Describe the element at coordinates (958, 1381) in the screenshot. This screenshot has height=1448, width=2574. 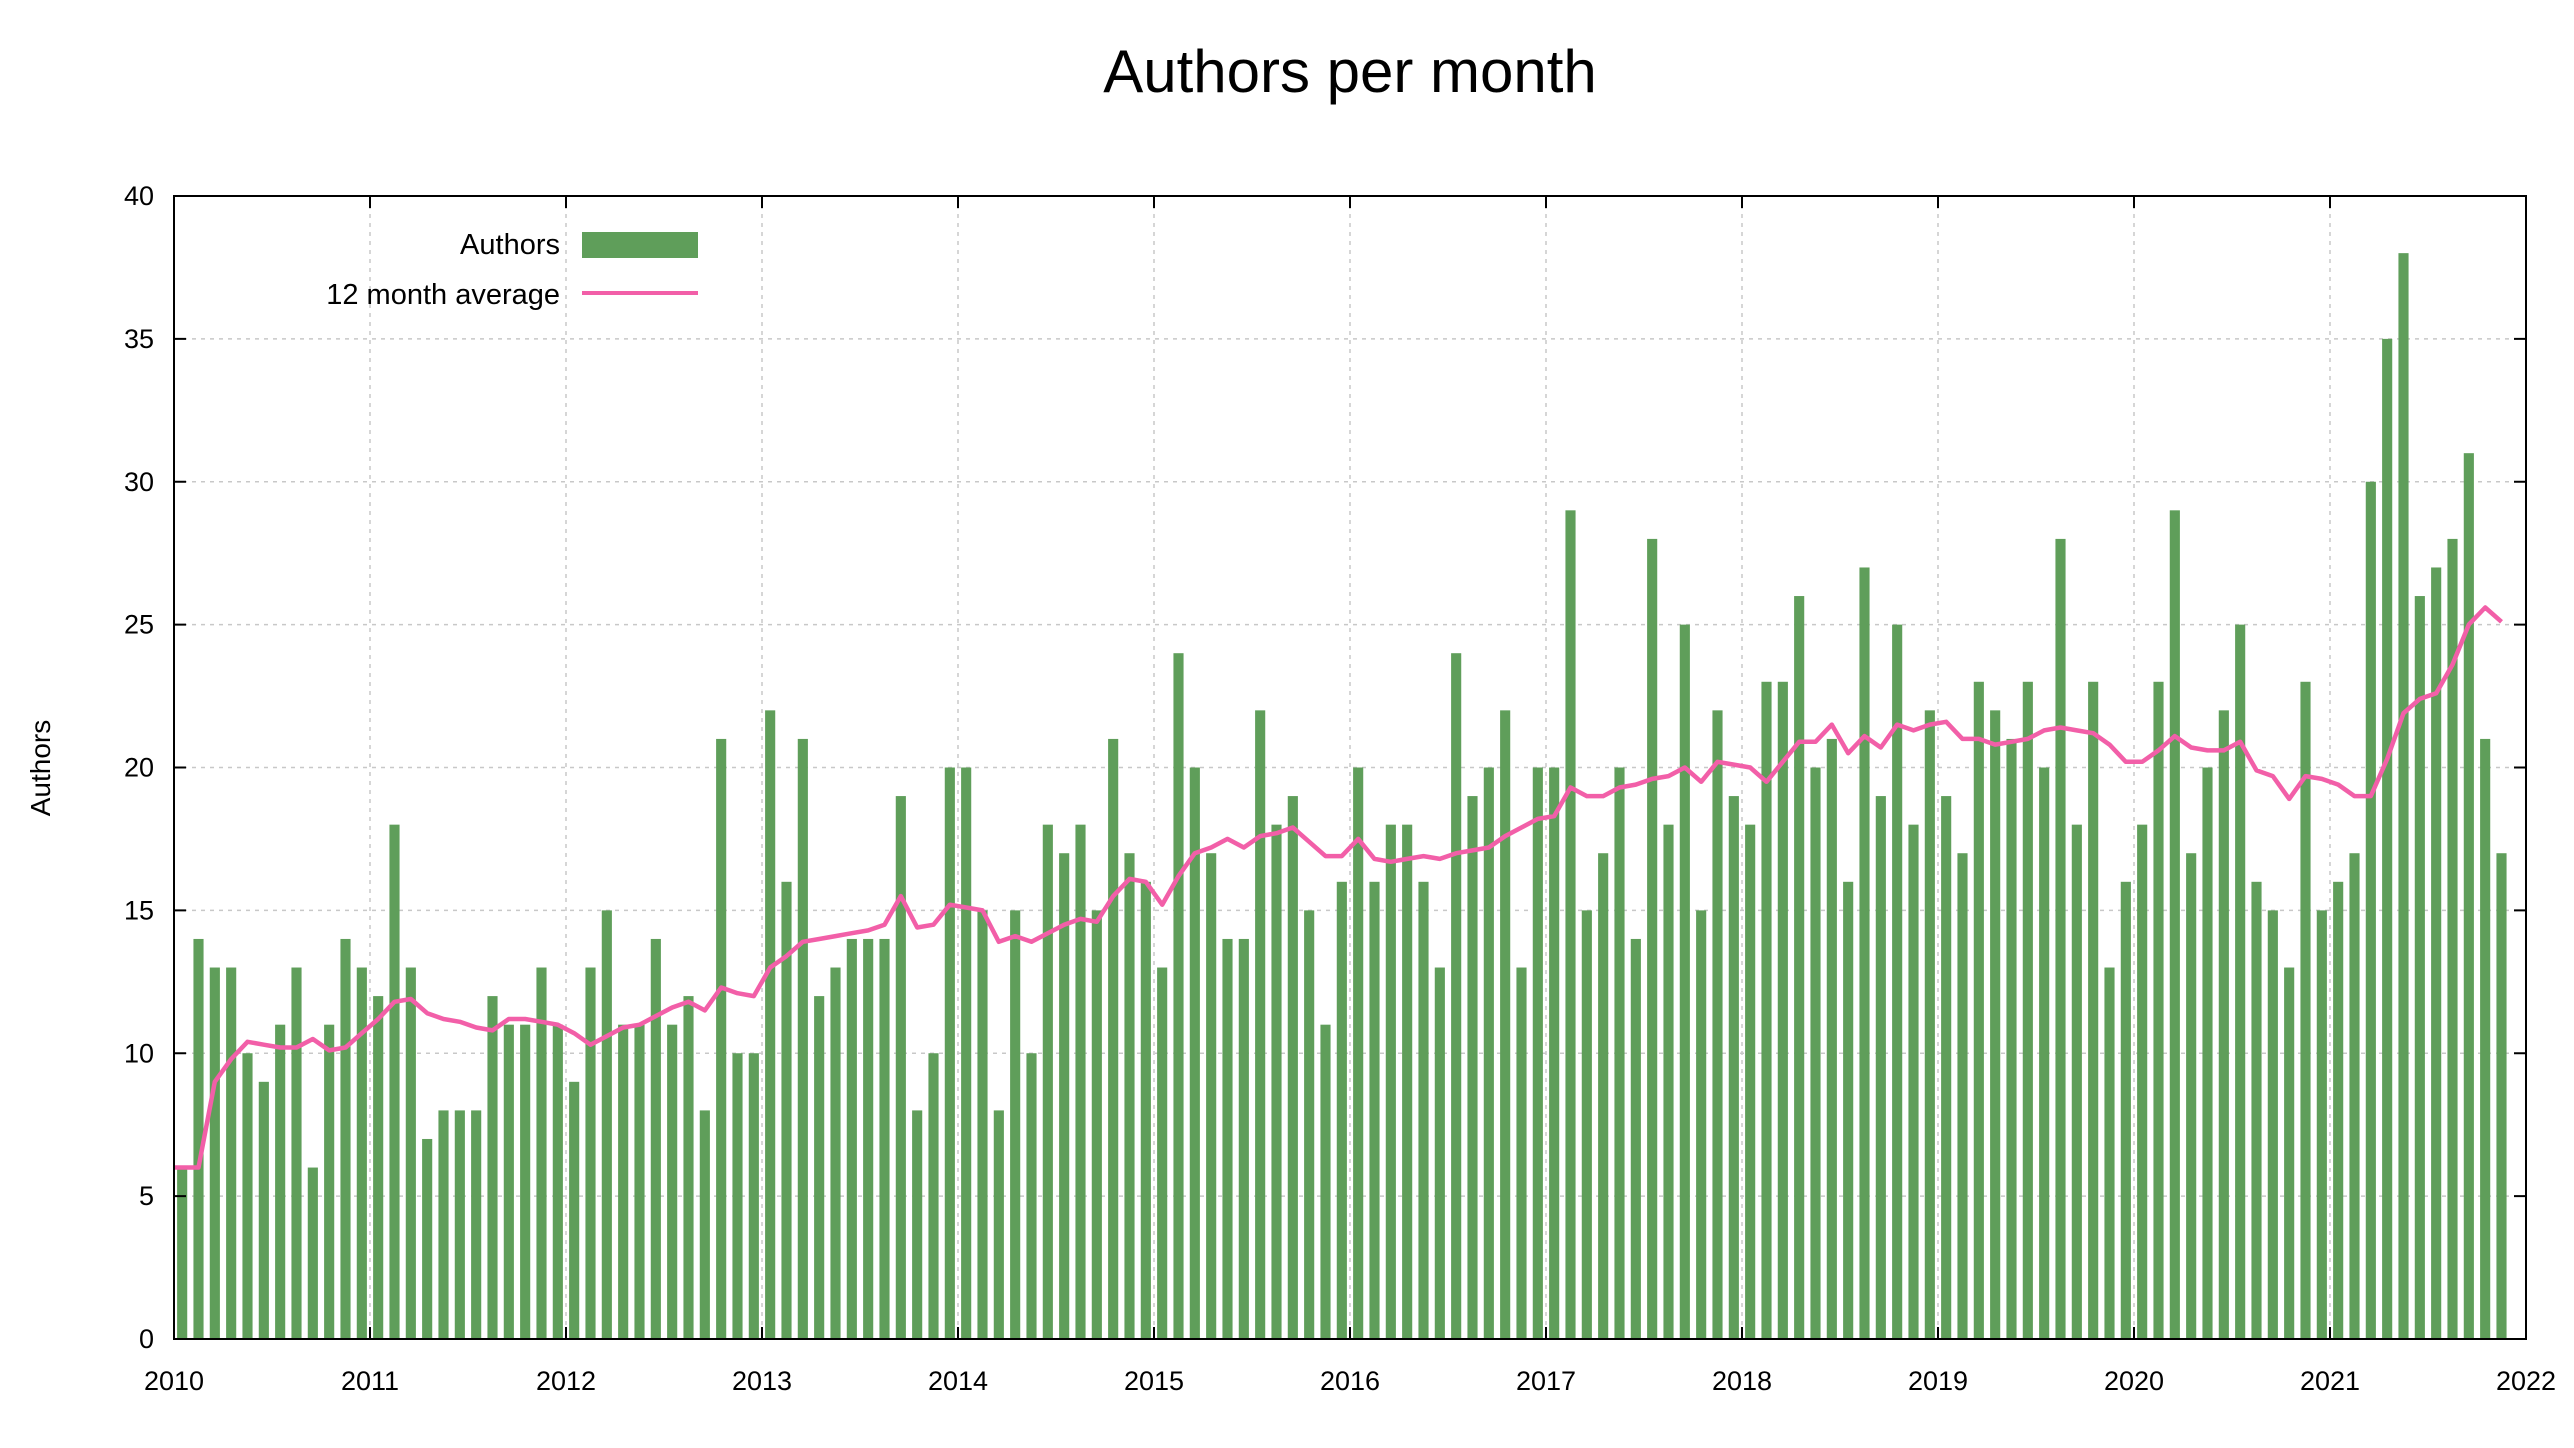
I see `x-tick-label: 2014` at that location.